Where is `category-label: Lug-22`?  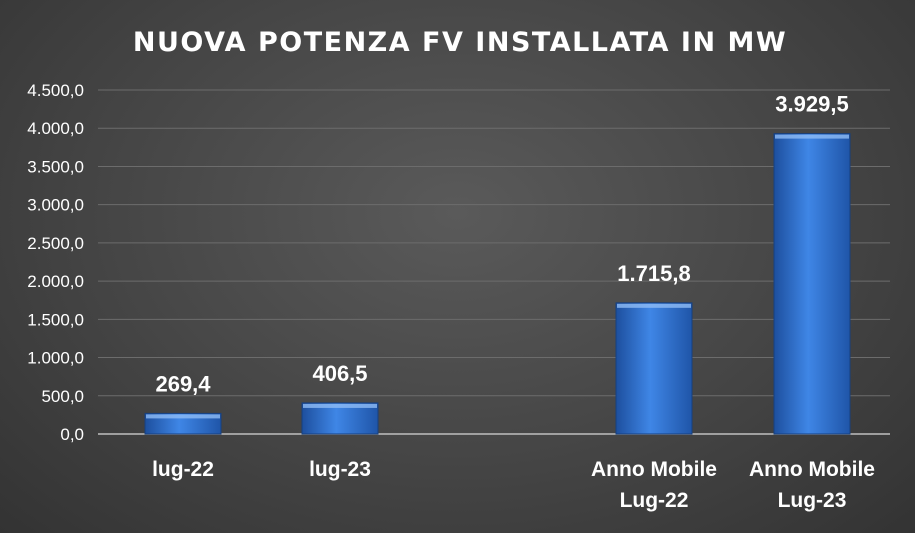
category-label: Lug-22 is located at coordinates (654, 500).